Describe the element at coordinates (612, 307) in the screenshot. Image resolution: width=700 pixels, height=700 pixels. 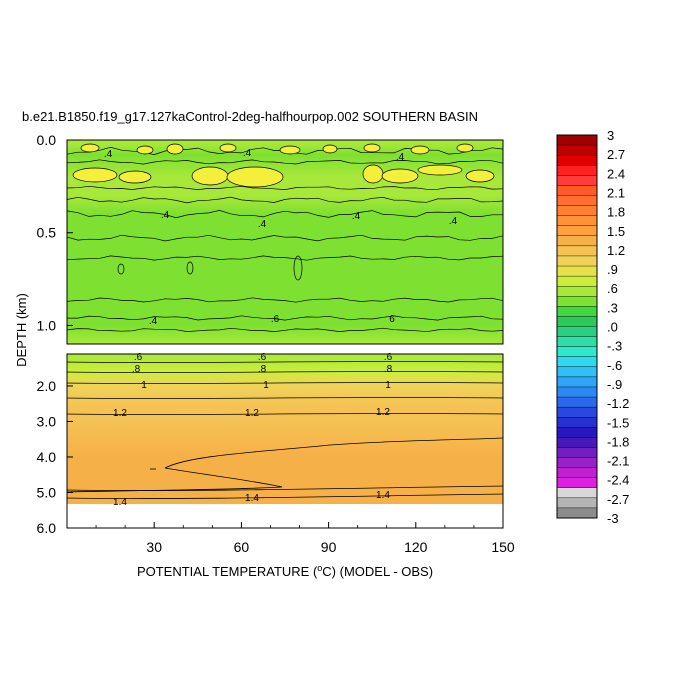
I see `colorbar-label: .3` at that location.